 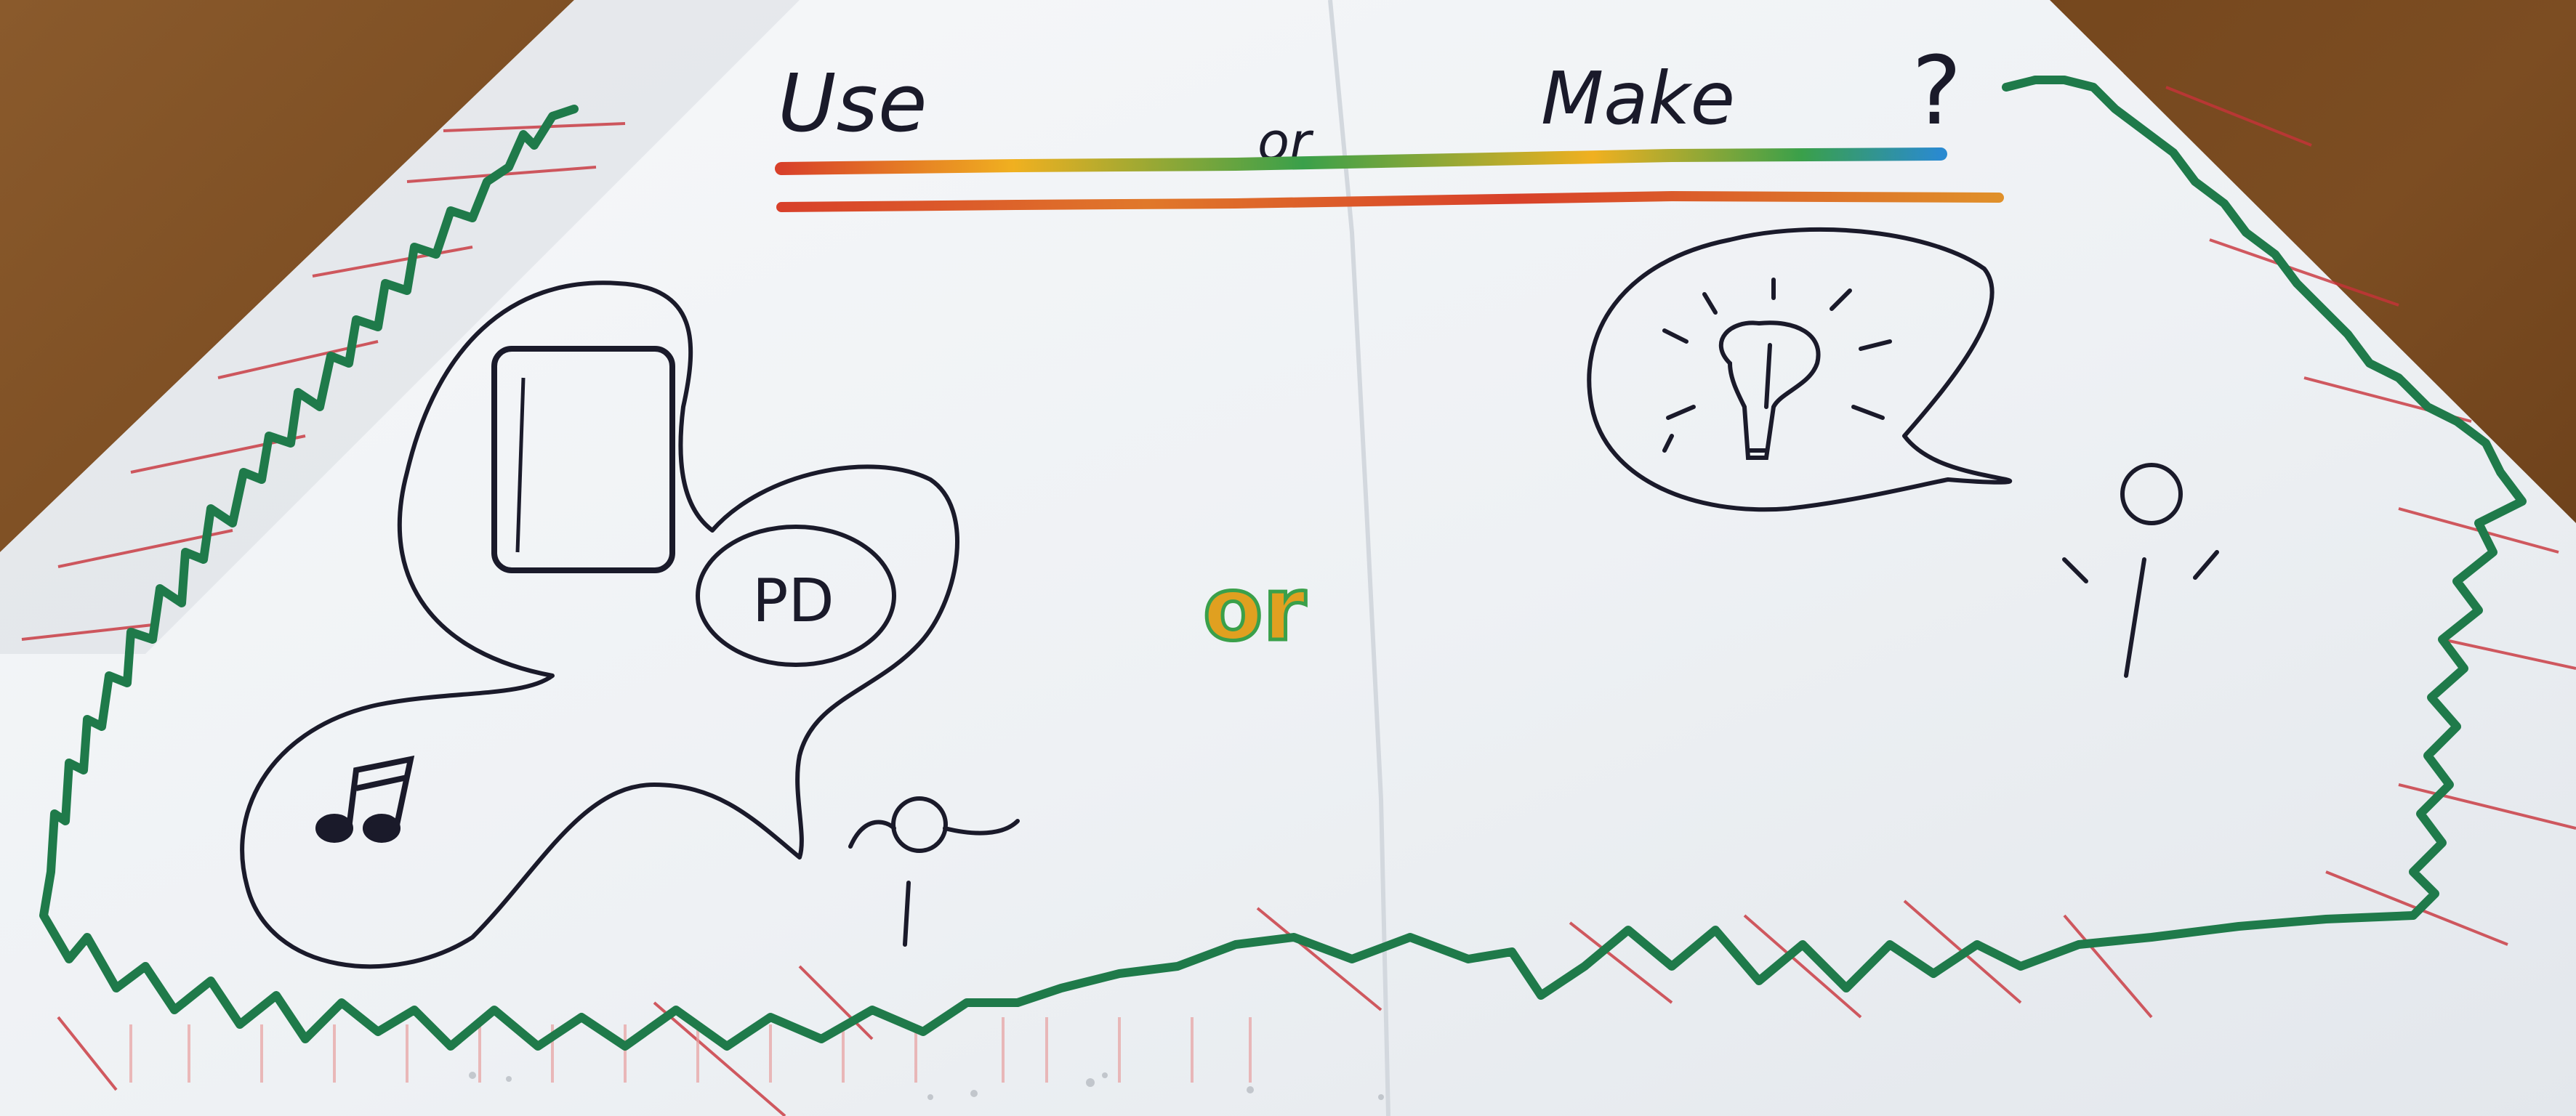 What do you see at coordinates (1390, 201) in the screenshot?
I see `rainbow-underline-bottom` at bounding box center [1390, 201].